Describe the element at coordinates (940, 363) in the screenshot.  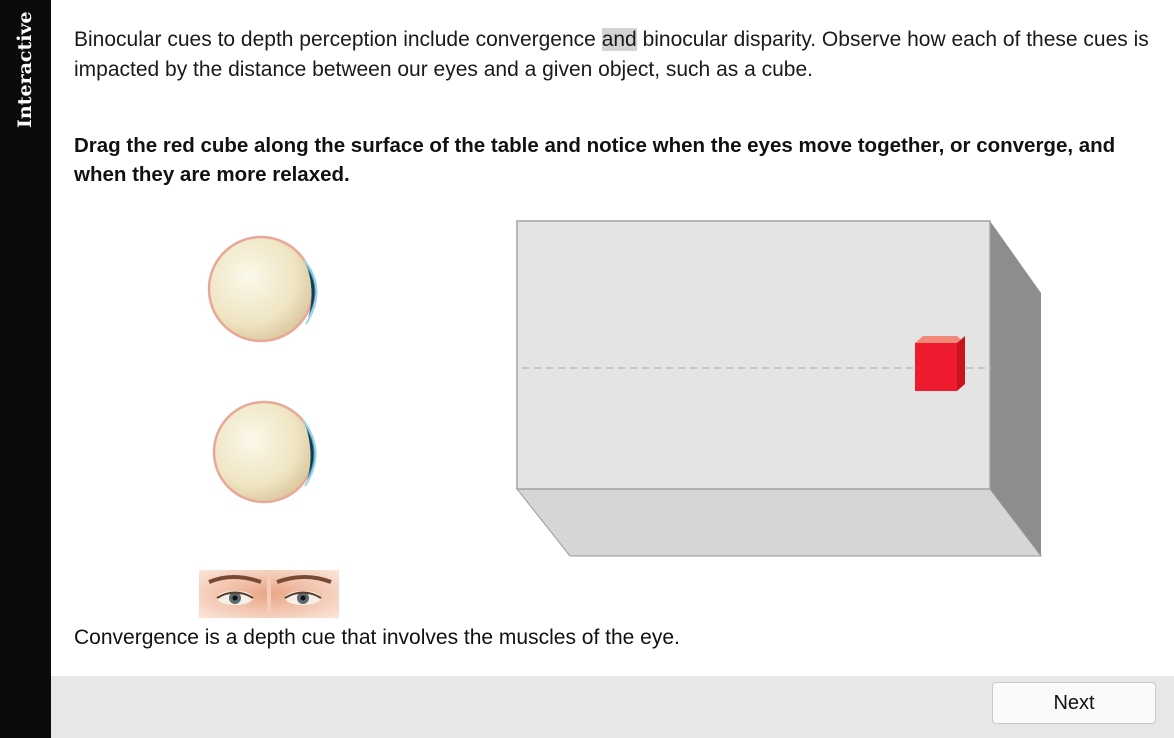
I see `red-cube` at that location.